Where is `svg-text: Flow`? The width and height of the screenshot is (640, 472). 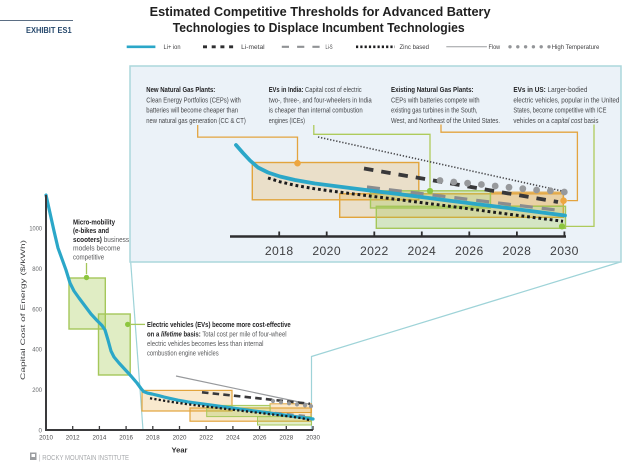 svg-text: Flow is located at coordinates (495, 48).